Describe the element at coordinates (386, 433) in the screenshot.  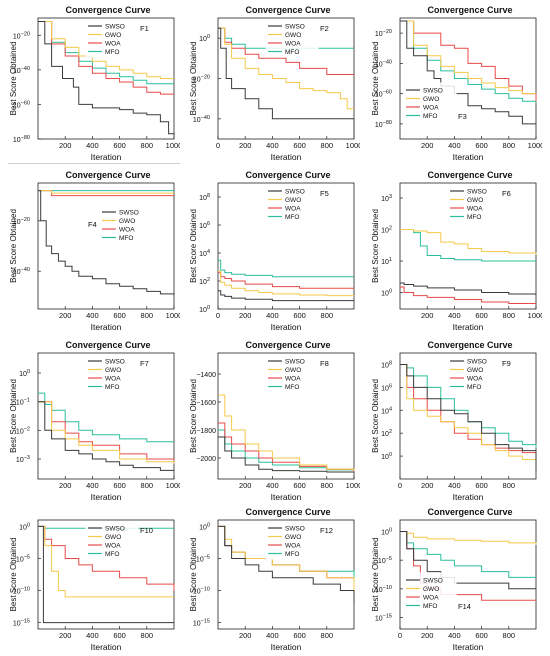
I see `y-tick-label: 10²` at that location.